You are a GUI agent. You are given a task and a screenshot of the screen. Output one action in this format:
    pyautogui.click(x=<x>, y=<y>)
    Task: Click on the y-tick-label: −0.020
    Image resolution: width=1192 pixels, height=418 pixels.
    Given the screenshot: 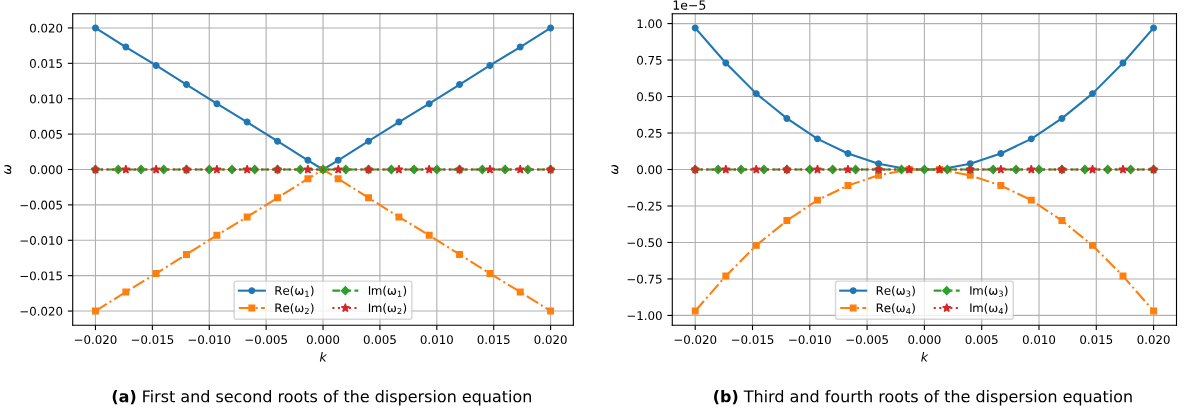 What is the action you would take?
    pyautogui.click(x=41, y=311)
    